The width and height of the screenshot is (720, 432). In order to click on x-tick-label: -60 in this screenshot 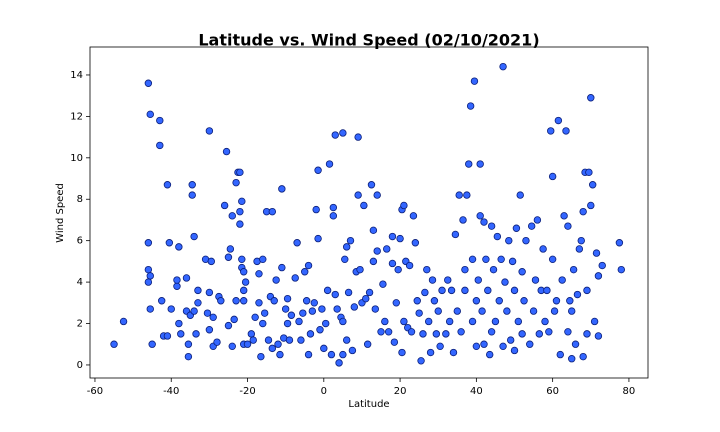, I will do `click(95, 391)`.